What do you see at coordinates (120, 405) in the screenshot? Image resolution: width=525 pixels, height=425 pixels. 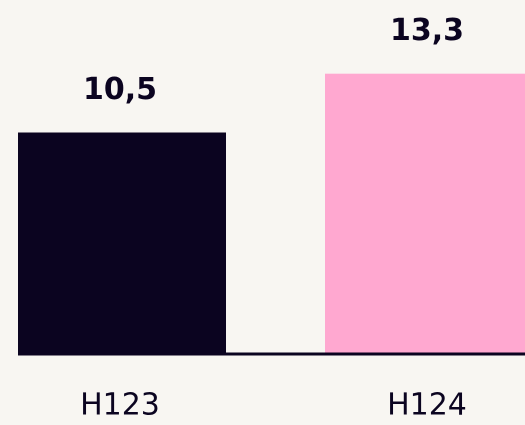 I see `x-tick-label: H123` at bounding box center [120, 405].